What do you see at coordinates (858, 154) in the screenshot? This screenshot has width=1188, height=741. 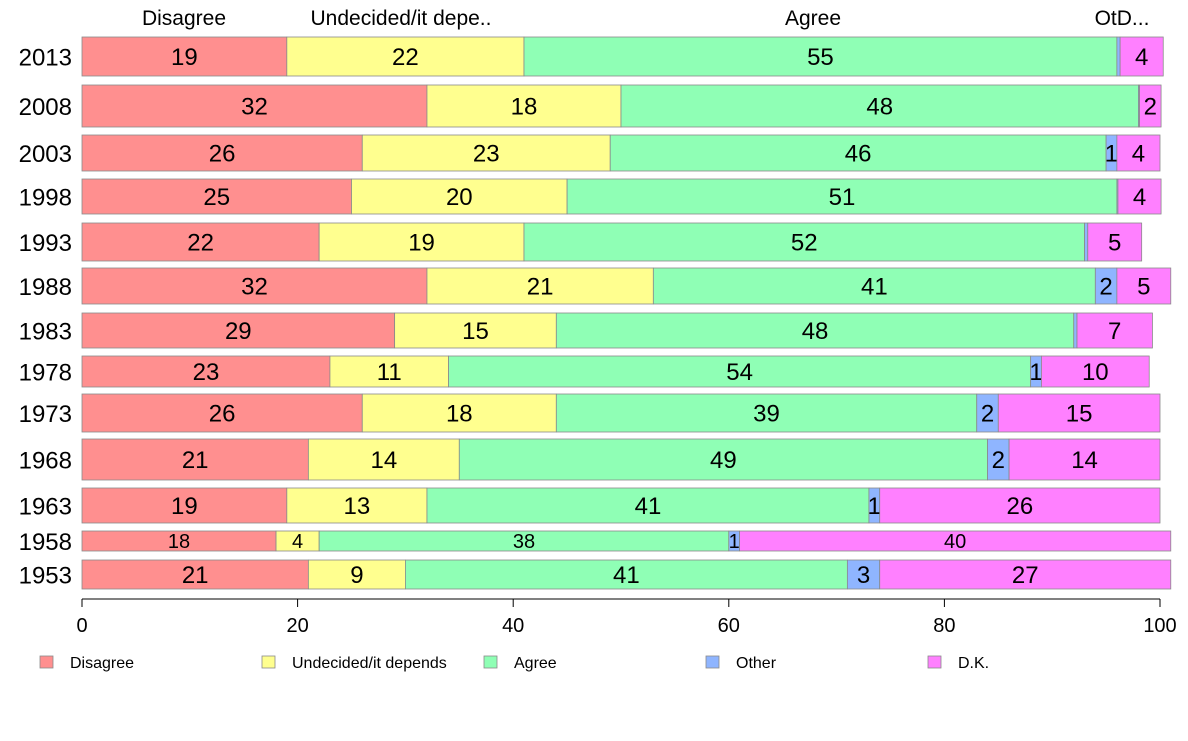 I see `data-label: 46` at bounding box center [858, 154].